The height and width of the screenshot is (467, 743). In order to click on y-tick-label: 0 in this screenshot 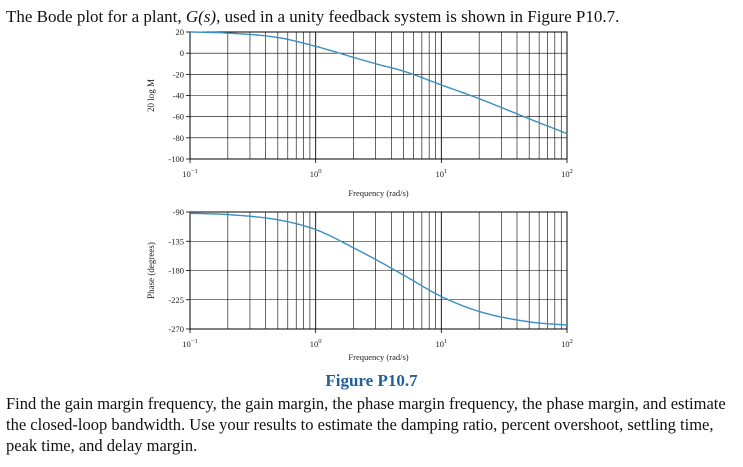, I will do `click(182, 53)`.